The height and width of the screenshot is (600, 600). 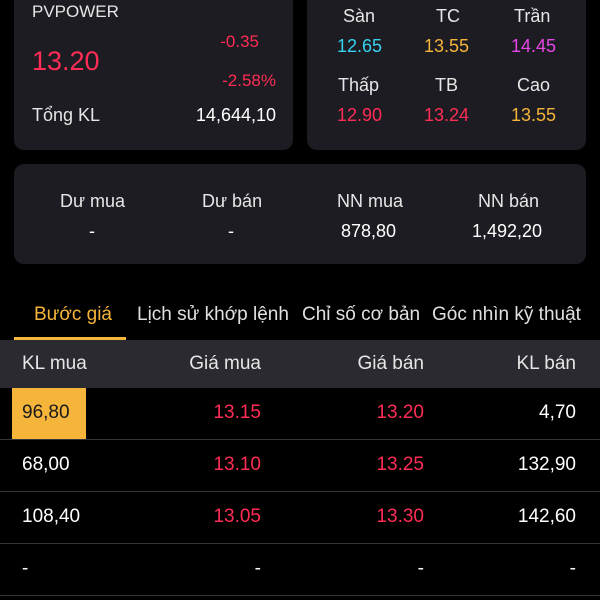 What do you see at coordinates (447, 46) in the screenshot?
I see `reference-value: 13.55` at bounding box center [447, 46].